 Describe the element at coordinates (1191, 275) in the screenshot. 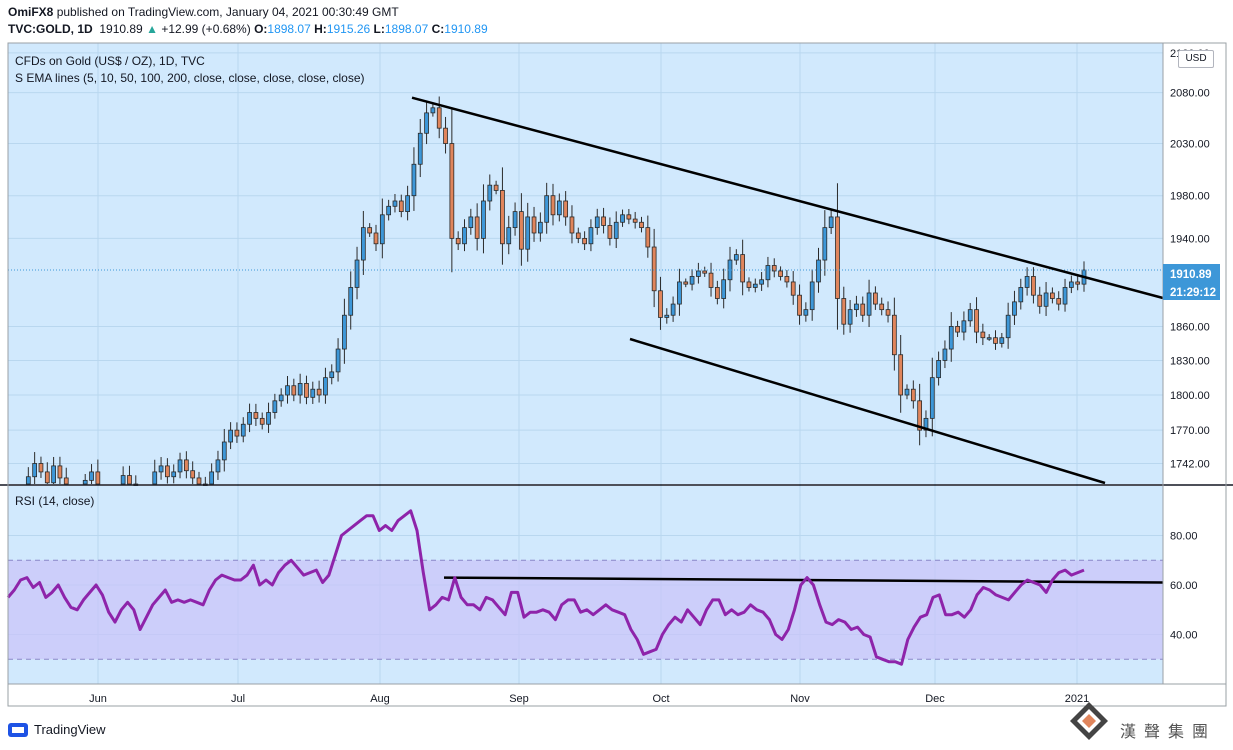

I see `last-price-label: 1910.89` at that location.